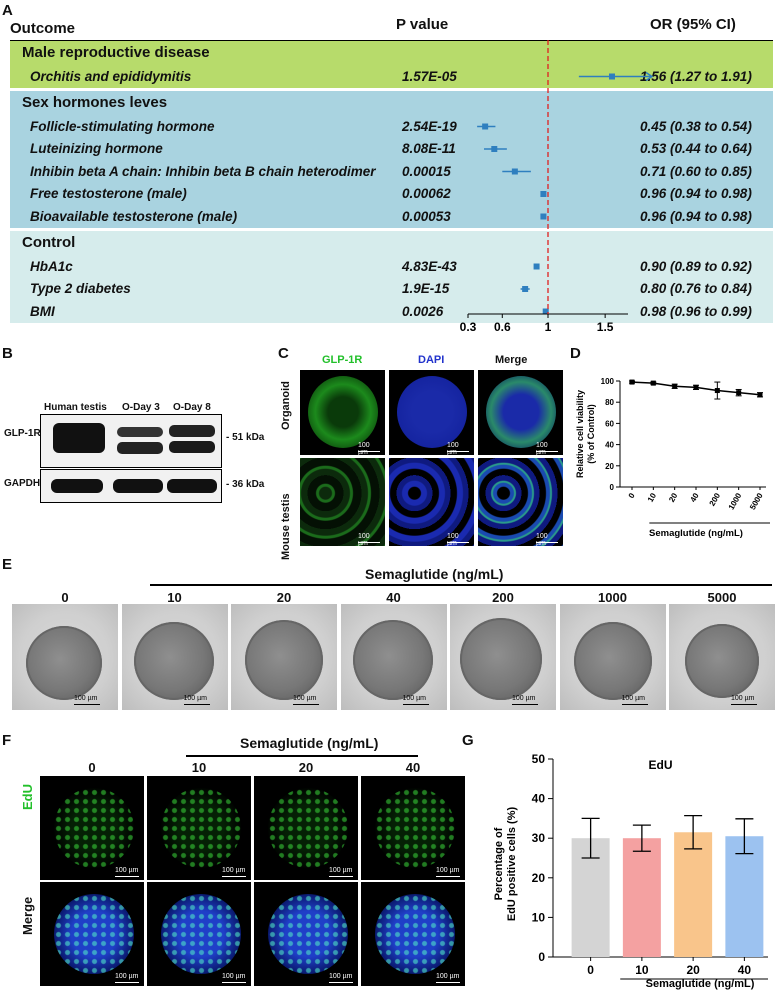 The height and width of the screenshot is (994, 784). Describe the element at coordinates (434, 574) in the screenshot. I see `semaglutide-header-e: Semaglutide (ng/mL)` at that location.